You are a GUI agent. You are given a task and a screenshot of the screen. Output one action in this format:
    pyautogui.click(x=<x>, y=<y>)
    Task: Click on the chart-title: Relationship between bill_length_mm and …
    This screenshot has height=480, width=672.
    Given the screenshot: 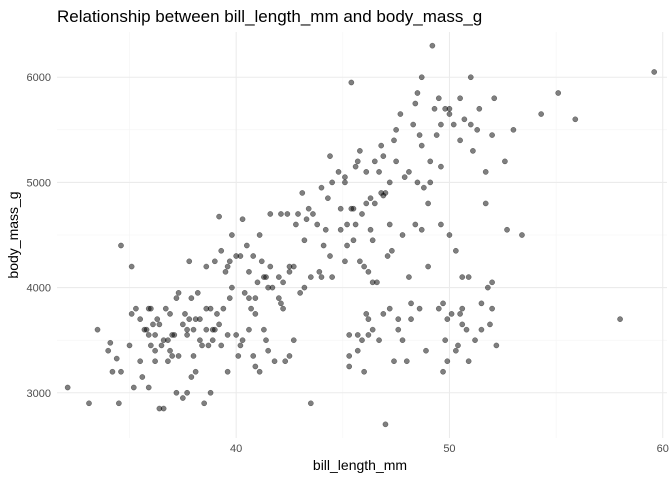 What is the action you would take?
    pyautogui.click(x=269, y=16)
    